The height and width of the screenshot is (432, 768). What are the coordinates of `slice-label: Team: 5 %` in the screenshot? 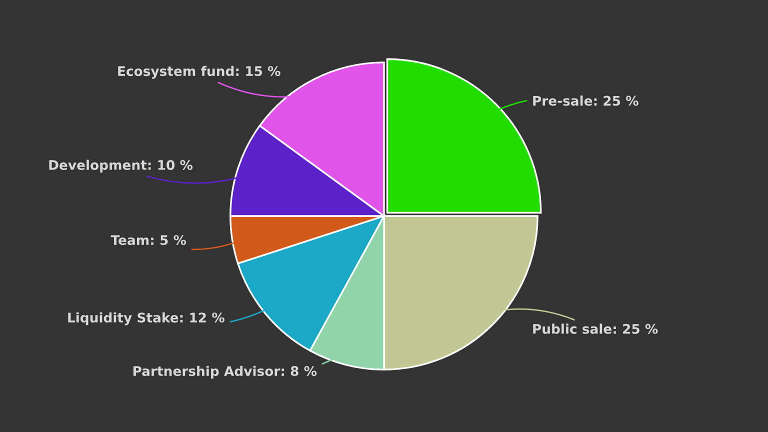 It's located at (148, 240).